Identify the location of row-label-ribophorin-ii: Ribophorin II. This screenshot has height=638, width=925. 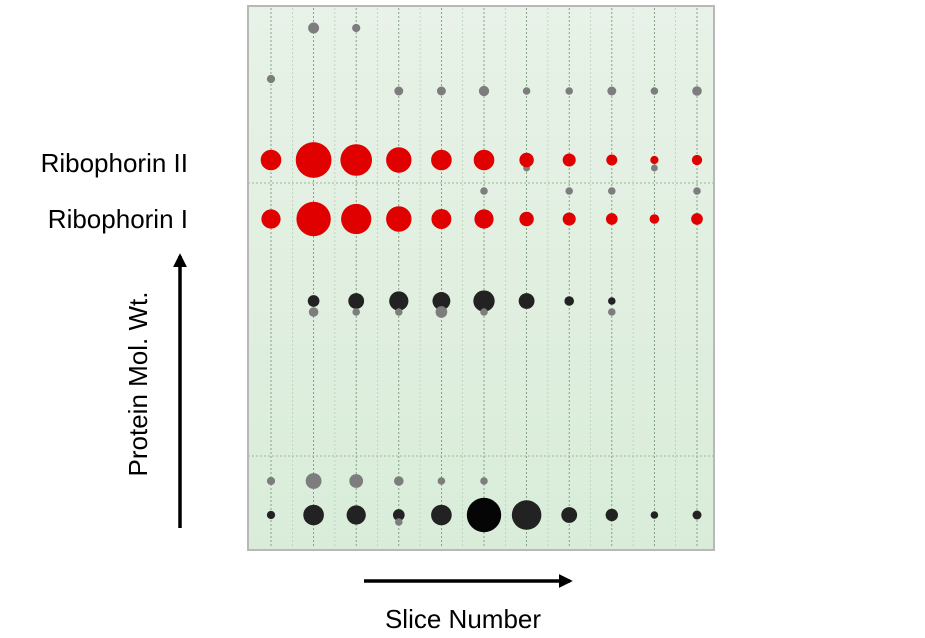
(114, 163).